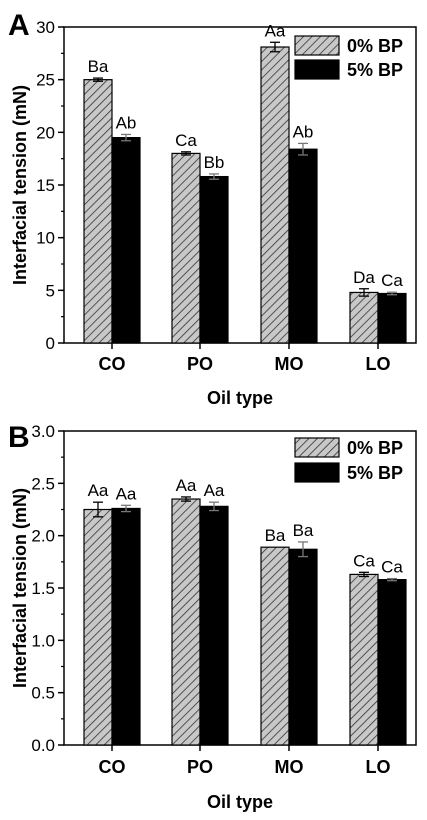 Image resolution: width=427 pixels, height=820 pixels. What do you see at coordinates (43, 536) in the screenshot?
I see `y-tick-label: 2.0` at bounding box center [43, 536].